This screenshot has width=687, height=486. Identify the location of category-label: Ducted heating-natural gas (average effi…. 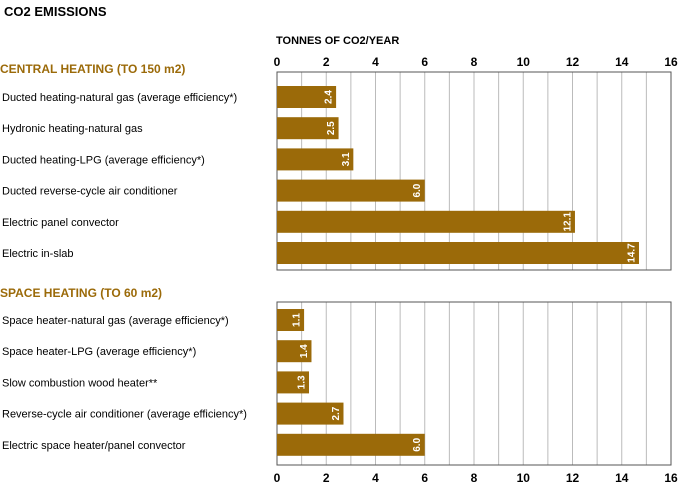
(119, 98).